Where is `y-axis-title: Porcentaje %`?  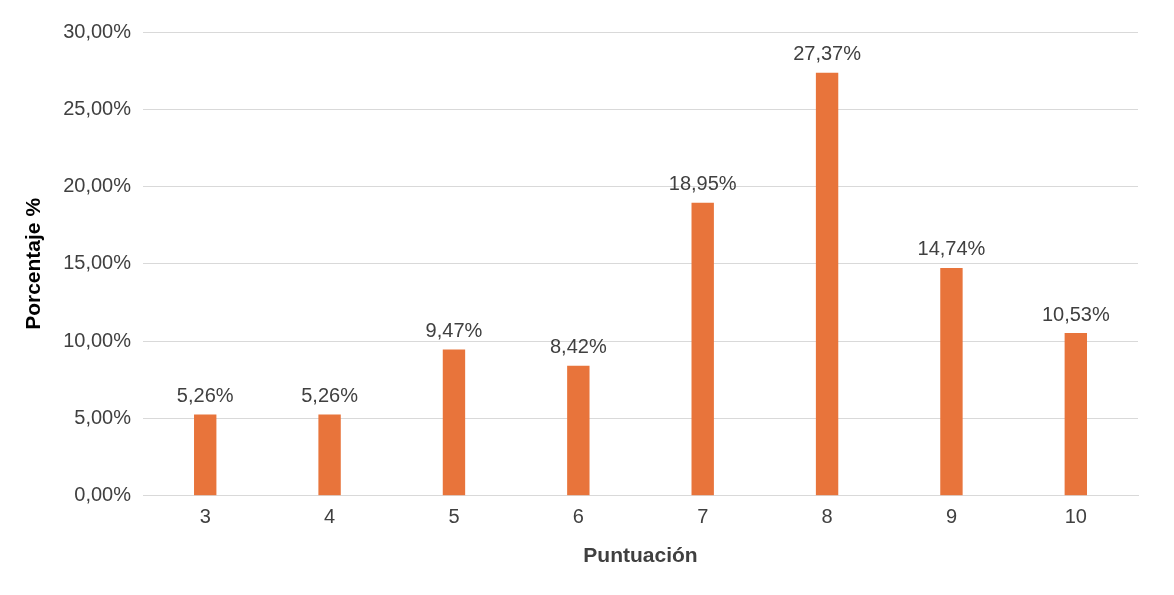 y-axis-title: Porcentaje % is located at coordinates (33, 263).